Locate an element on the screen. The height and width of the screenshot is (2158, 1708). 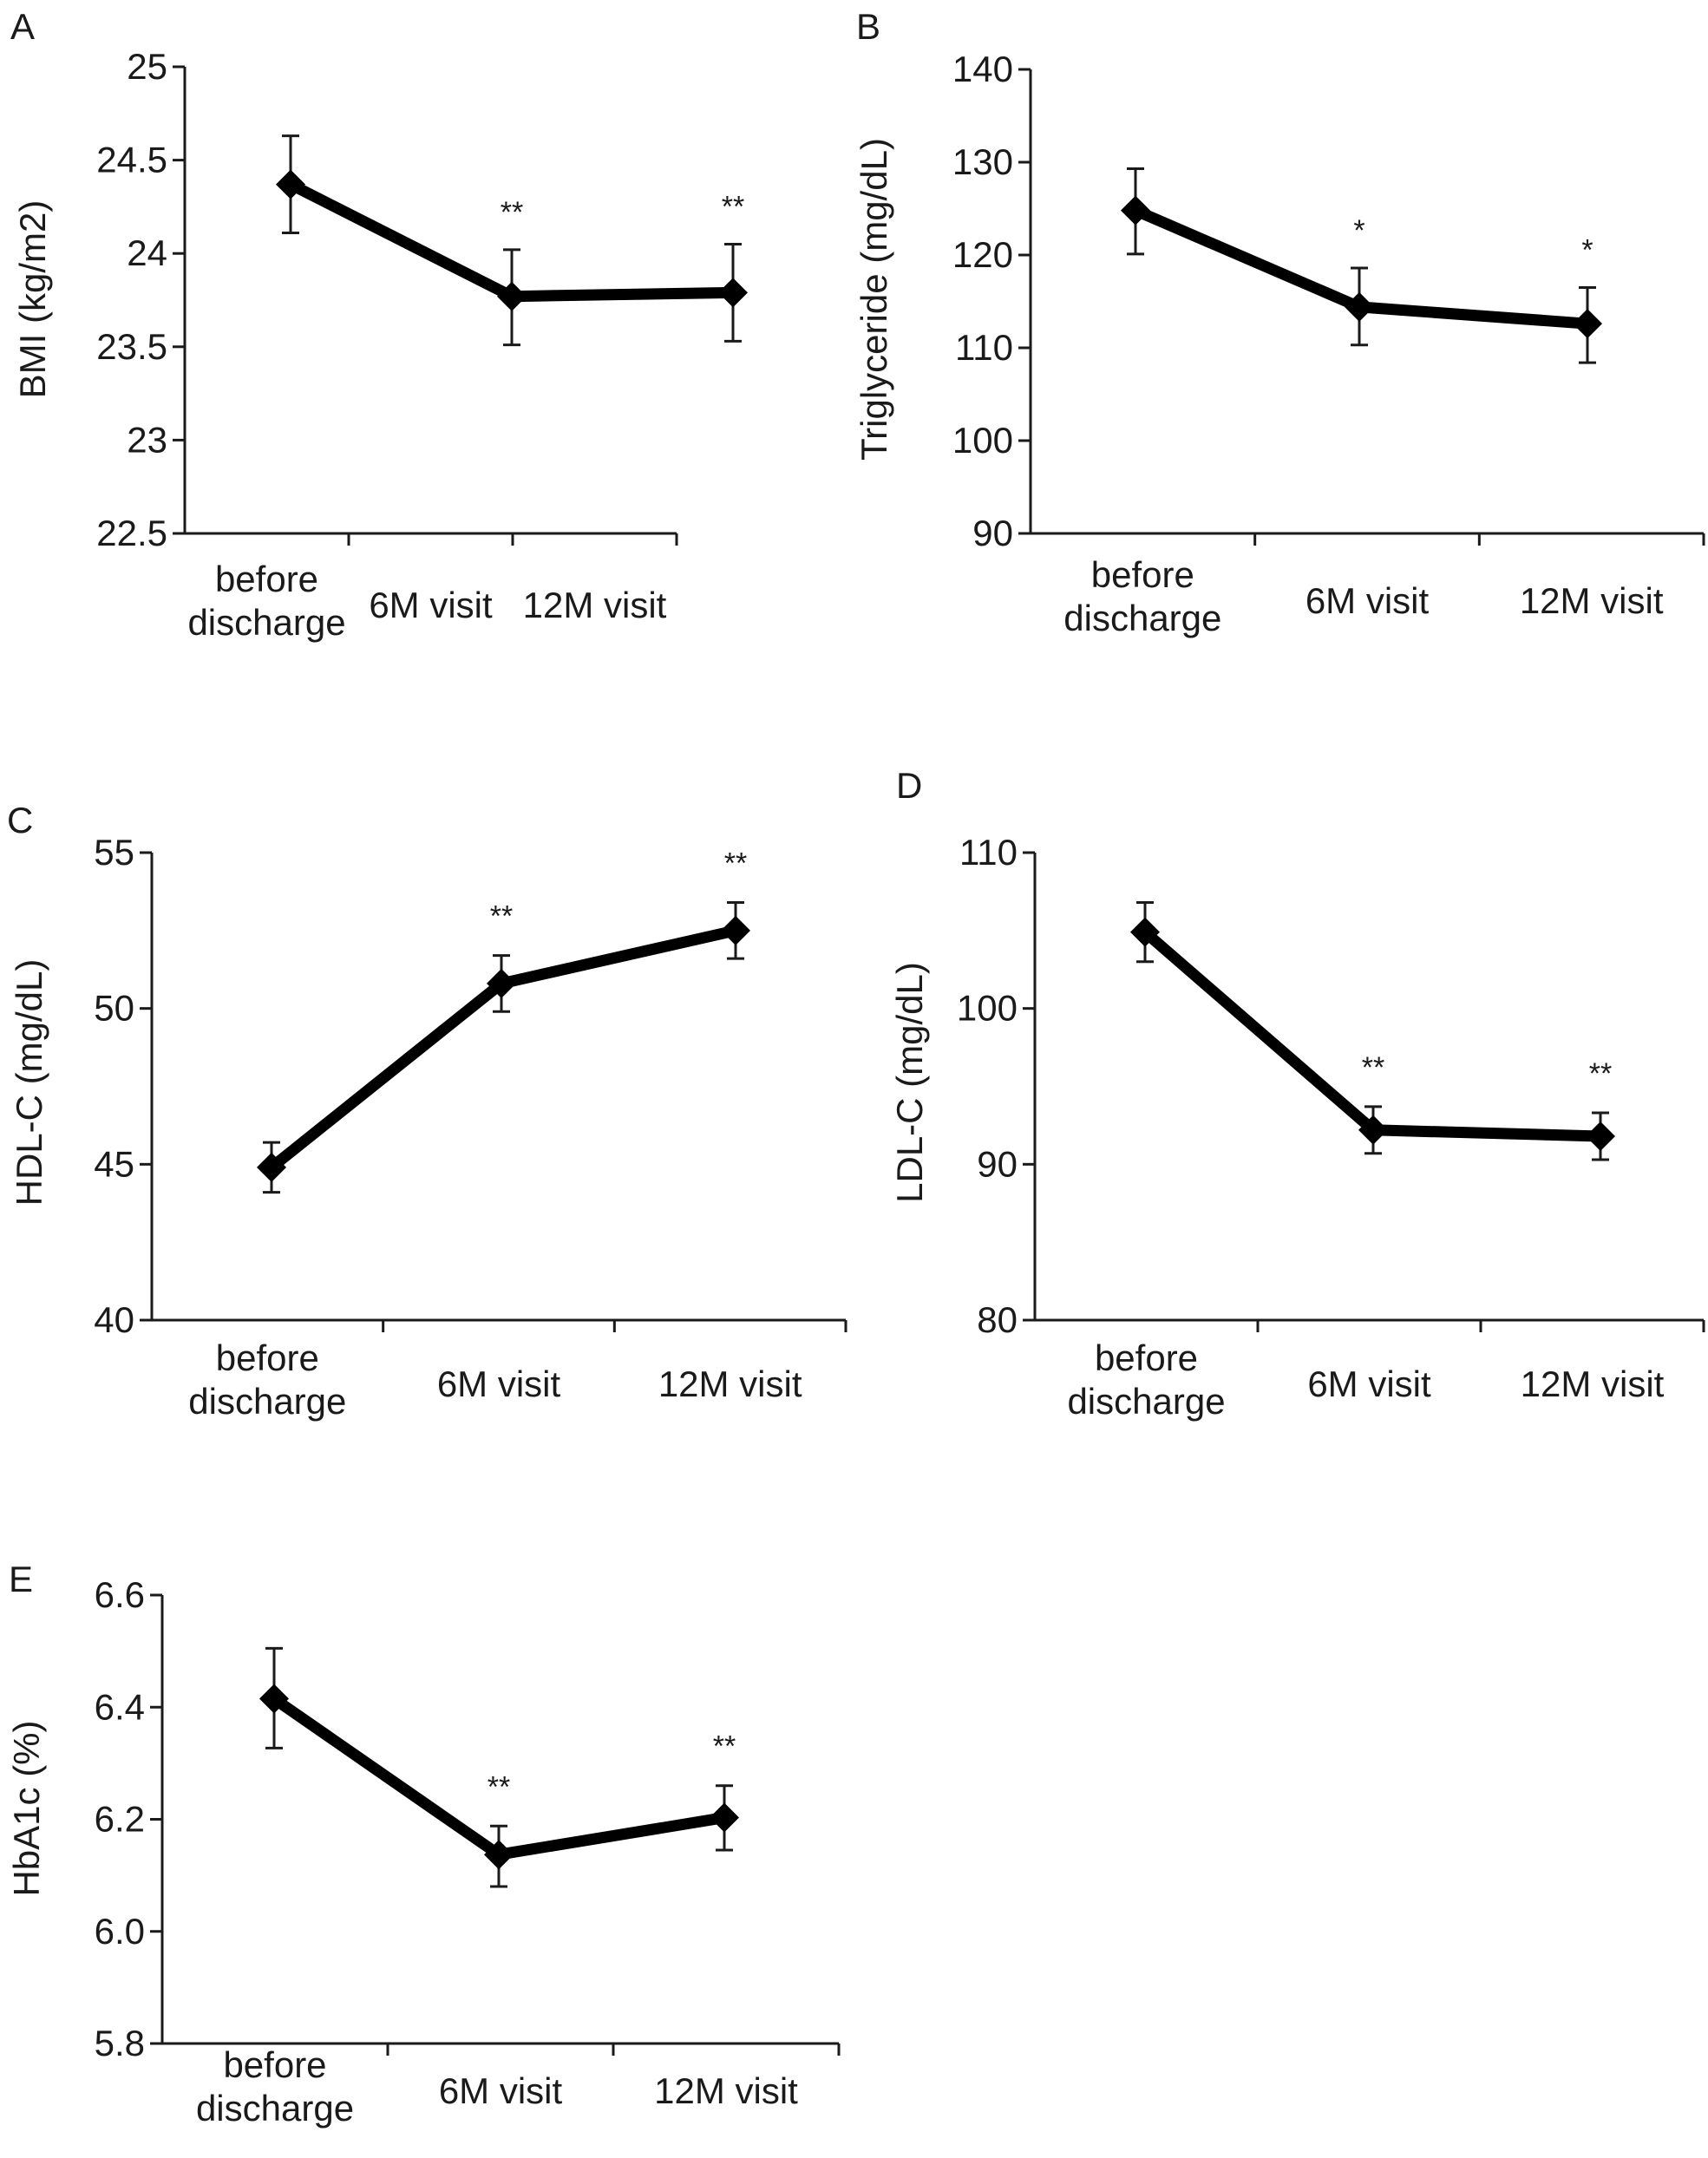
x-category-label-b: discharge is located at coordinates (1142, 618).